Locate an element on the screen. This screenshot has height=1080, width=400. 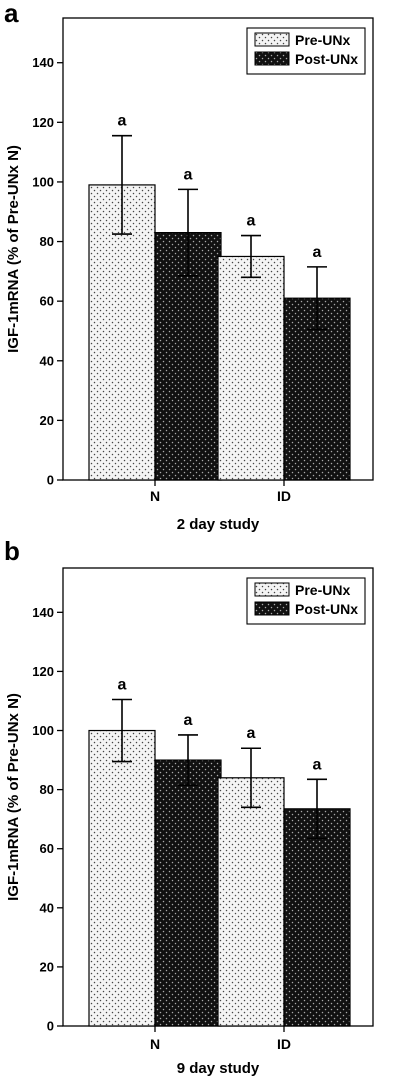
panel-letter: b is located at coordinates (12, 551).